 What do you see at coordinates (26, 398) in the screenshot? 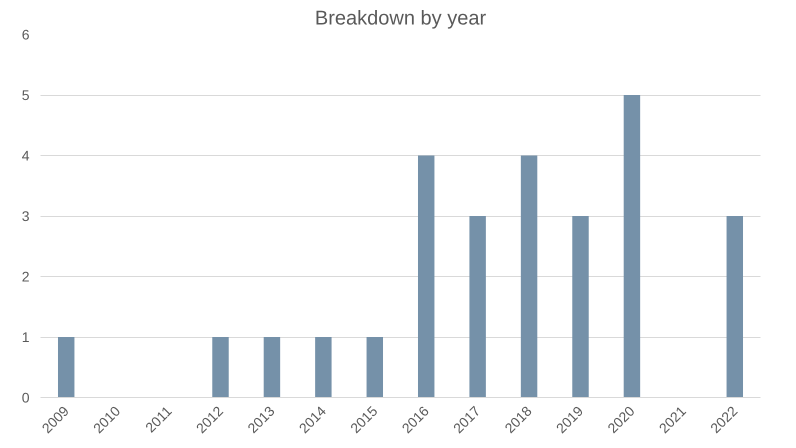
I see `y-tick-label: 0` at bounding box center [26, 398].